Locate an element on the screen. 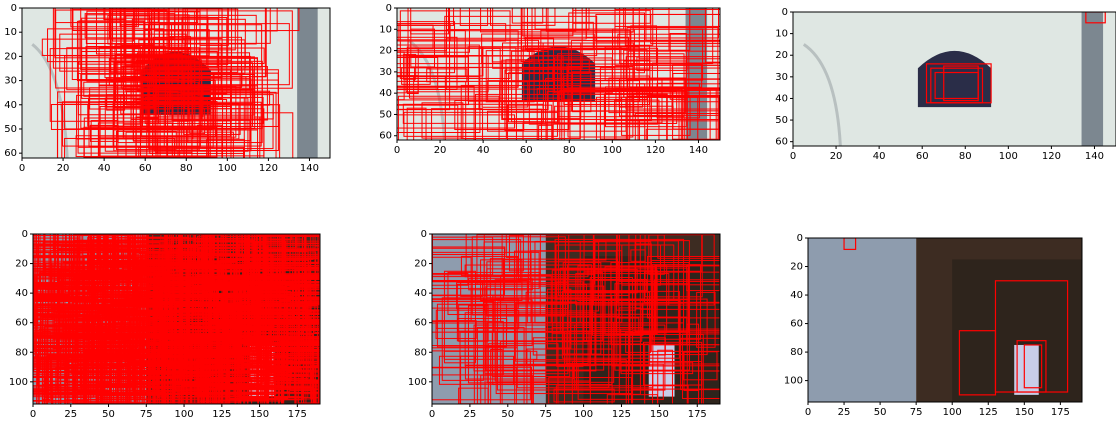  x-tick-label: 50 is located at coordinates (880, 412).